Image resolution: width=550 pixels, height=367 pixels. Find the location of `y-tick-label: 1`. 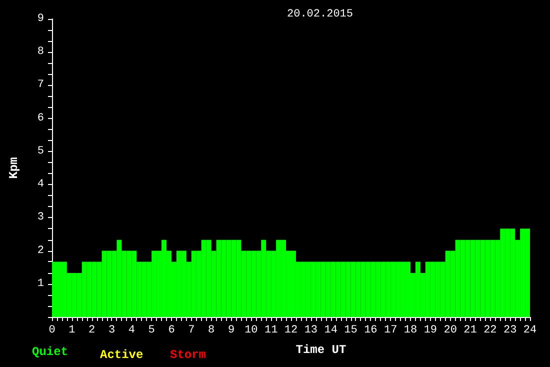

y-tick-label: 1 is located at coordinates (40, 284).